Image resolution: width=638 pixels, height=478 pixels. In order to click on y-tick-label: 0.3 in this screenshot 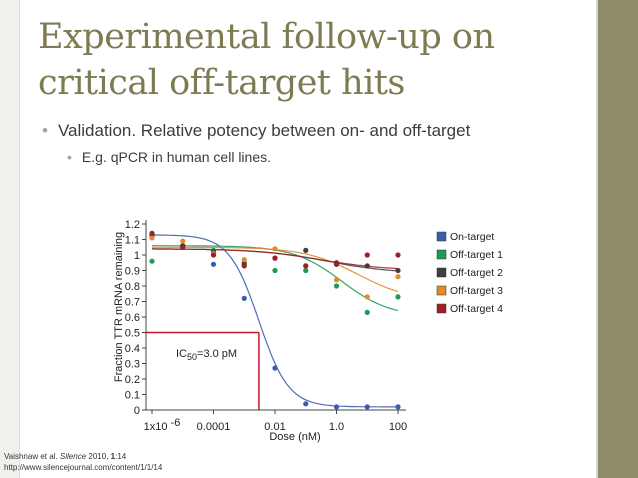, I will do `click(132, 365)`.